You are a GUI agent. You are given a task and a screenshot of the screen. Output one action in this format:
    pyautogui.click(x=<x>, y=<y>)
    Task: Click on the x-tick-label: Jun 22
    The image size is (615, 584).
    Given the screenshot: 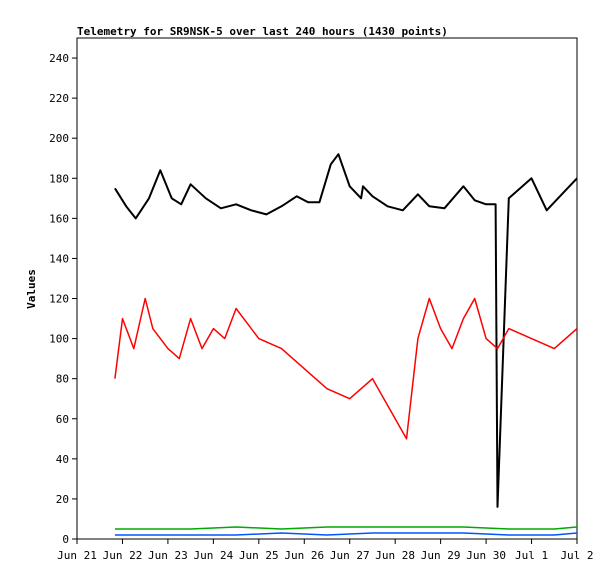 What is the action you would take?
    pyautogui.click(x=123, y=555)
    